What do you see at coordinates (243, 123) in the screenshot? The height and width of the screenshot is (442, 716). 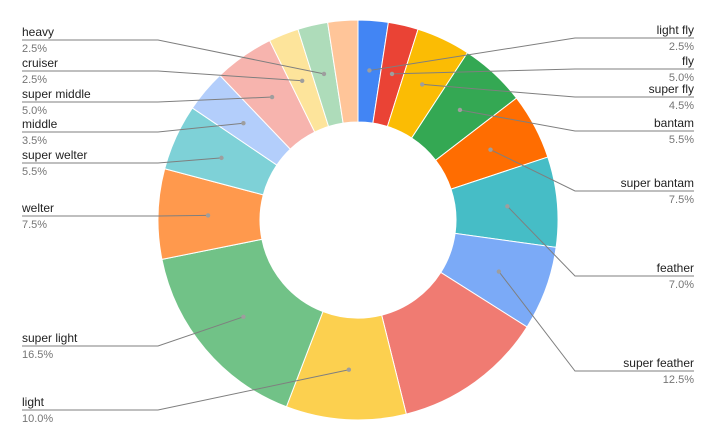 I see `leader-dot-middle` at bounding box center [243, 123].